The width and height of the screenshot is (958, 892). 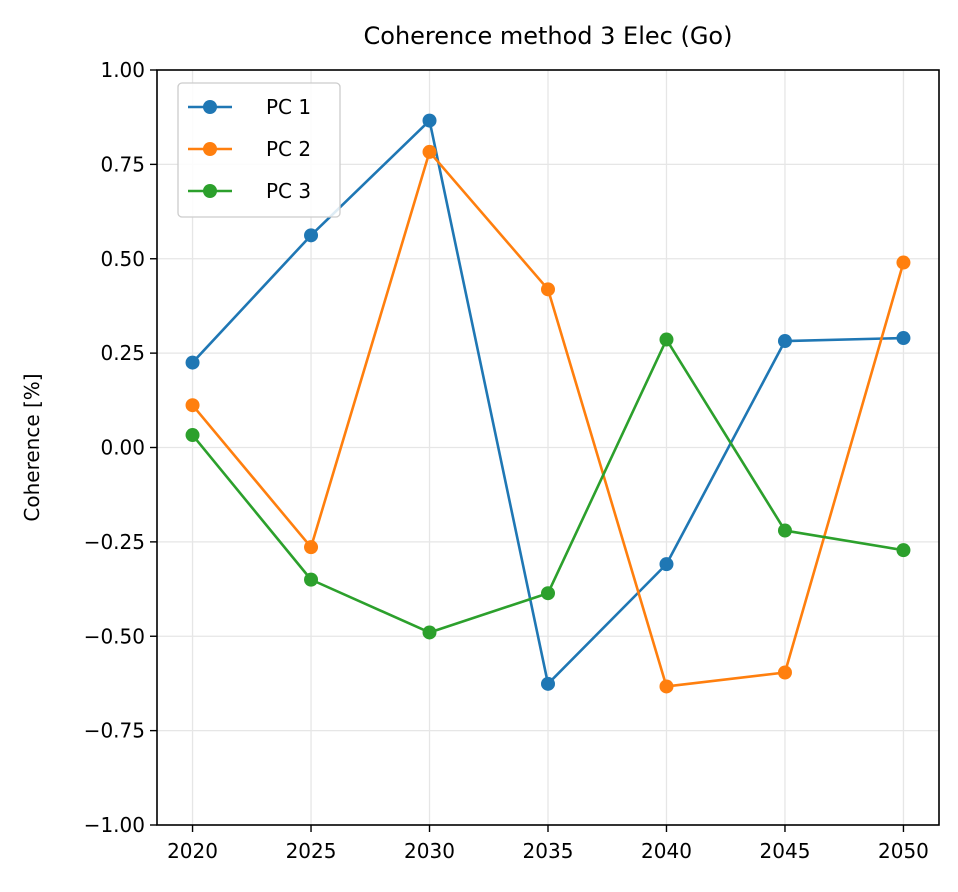 I want to click on y-tick-label: 0.75, so click(x=122, y=164).